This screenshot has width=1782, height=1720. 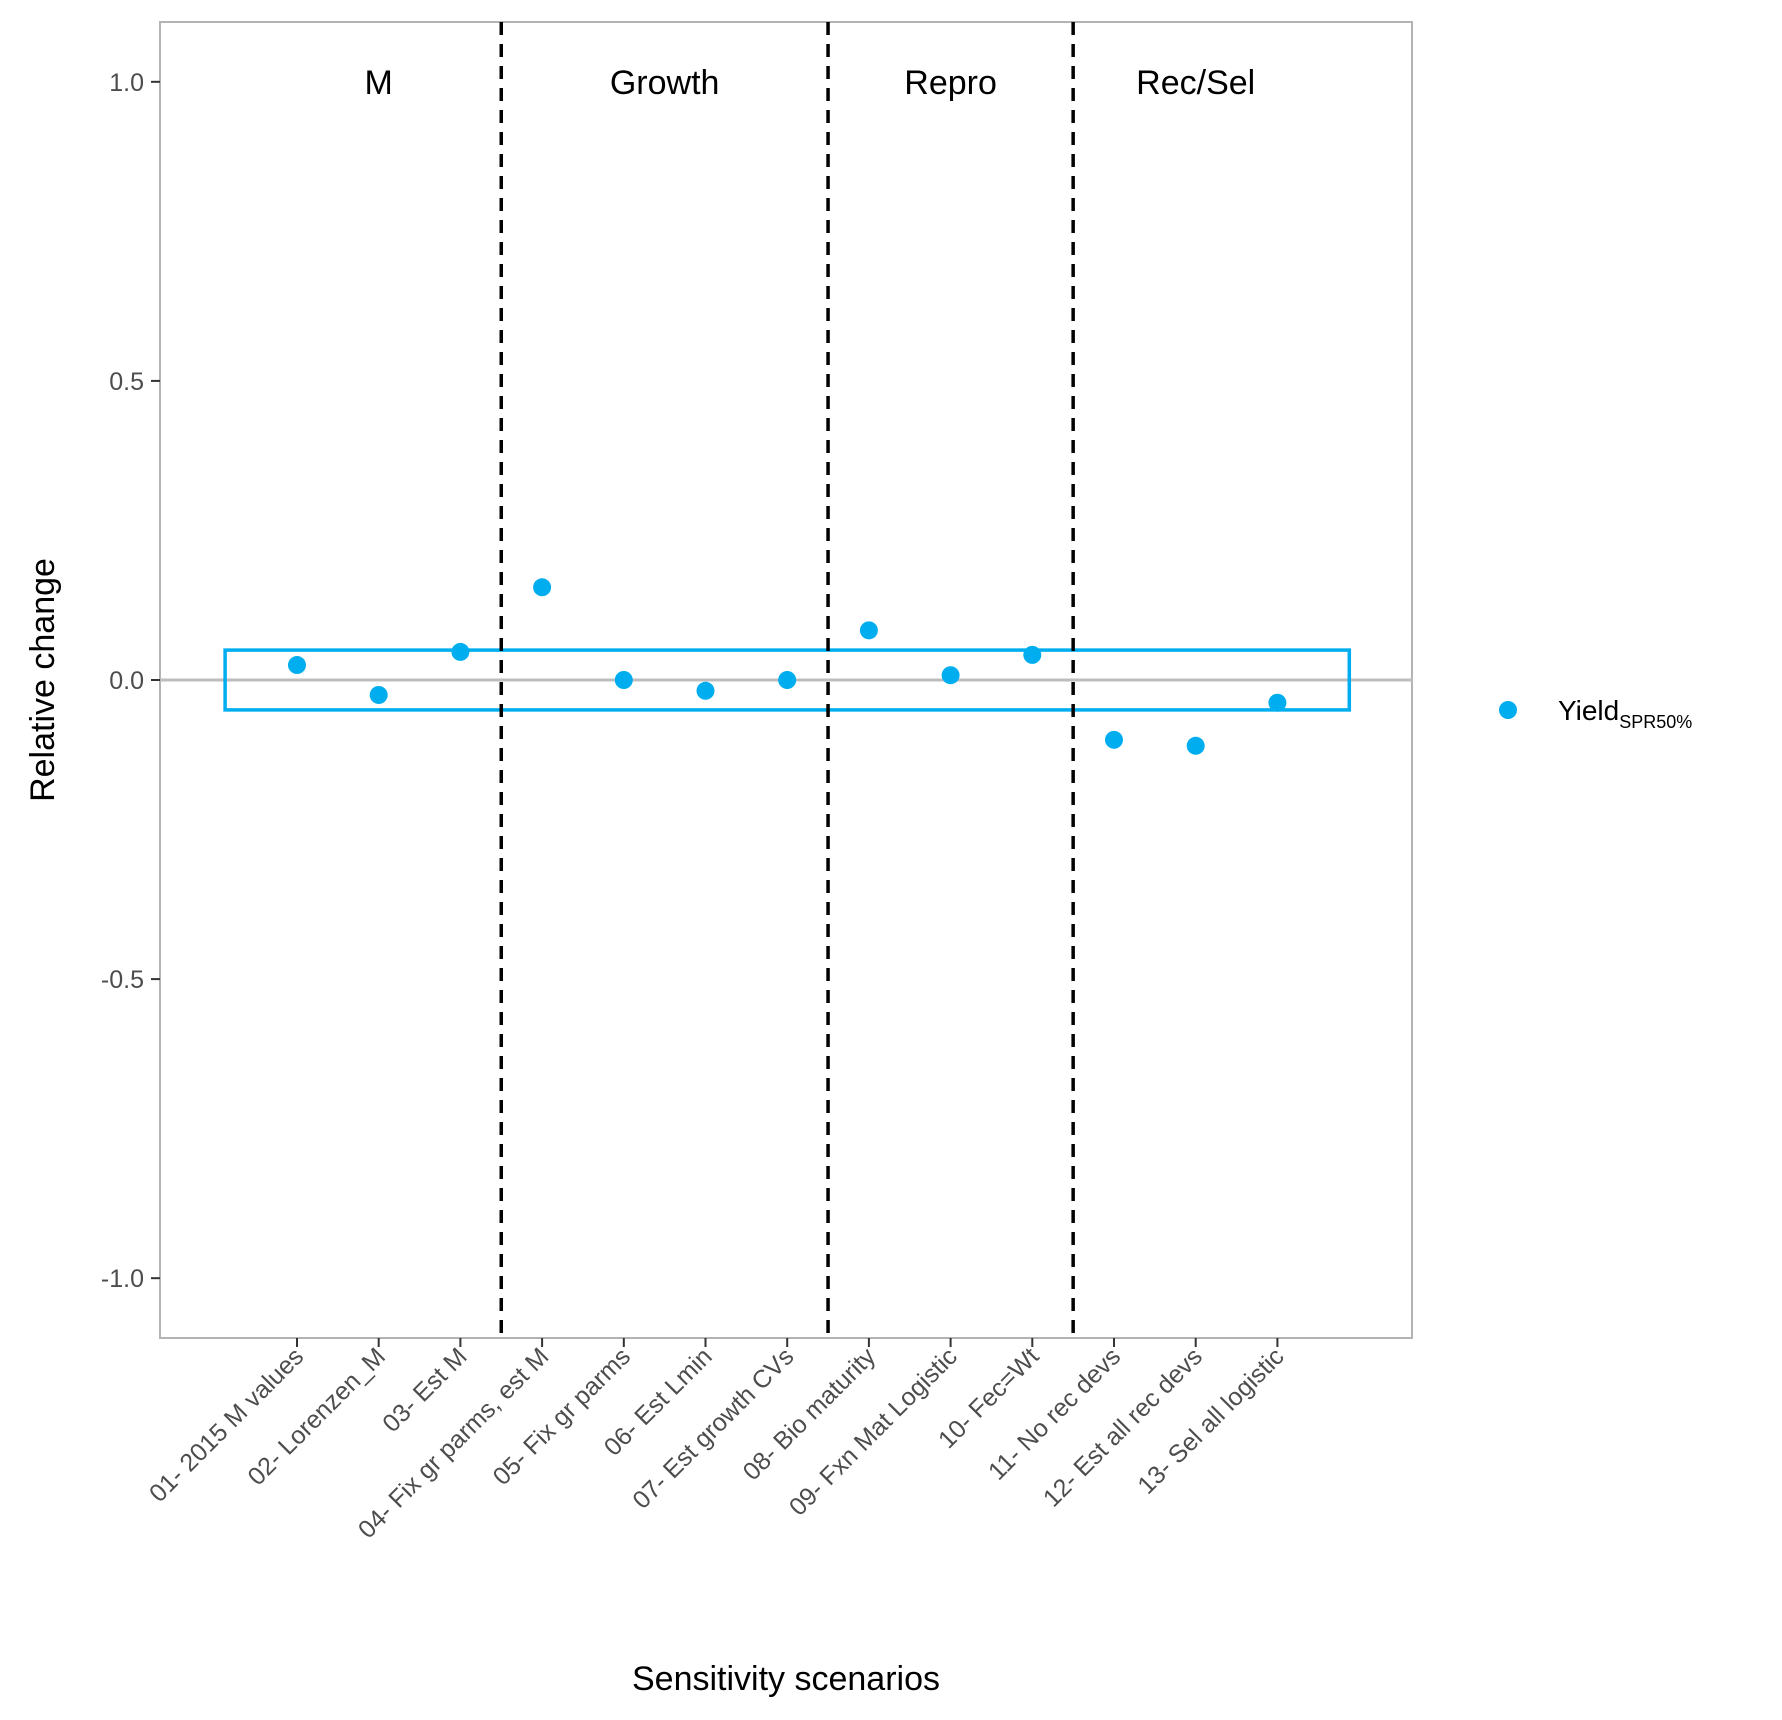 What do you see at coordinates (810, 83) in the screenshot?
I see `group-labels: M Growth Repro Rec/Sel` at bounding box center [810, 83].